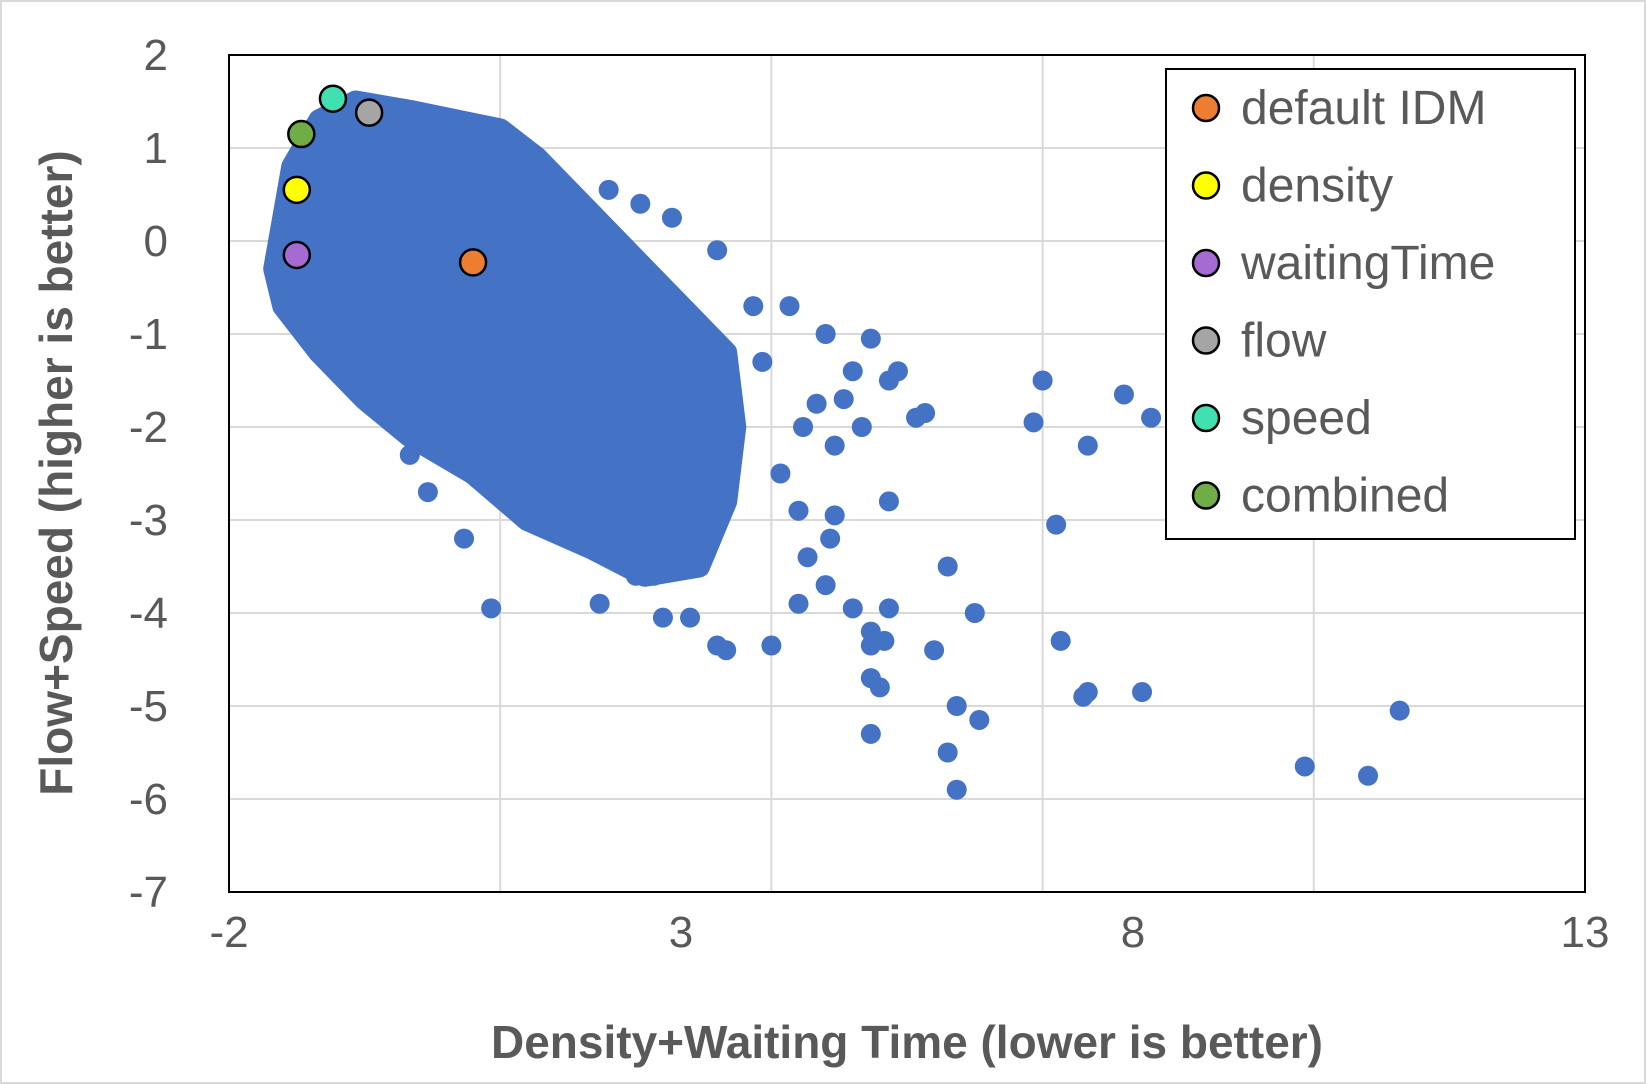  Describe the element at coordinates (148, 334) in the screenshot. I see `y-tick-label: -1` at that location.